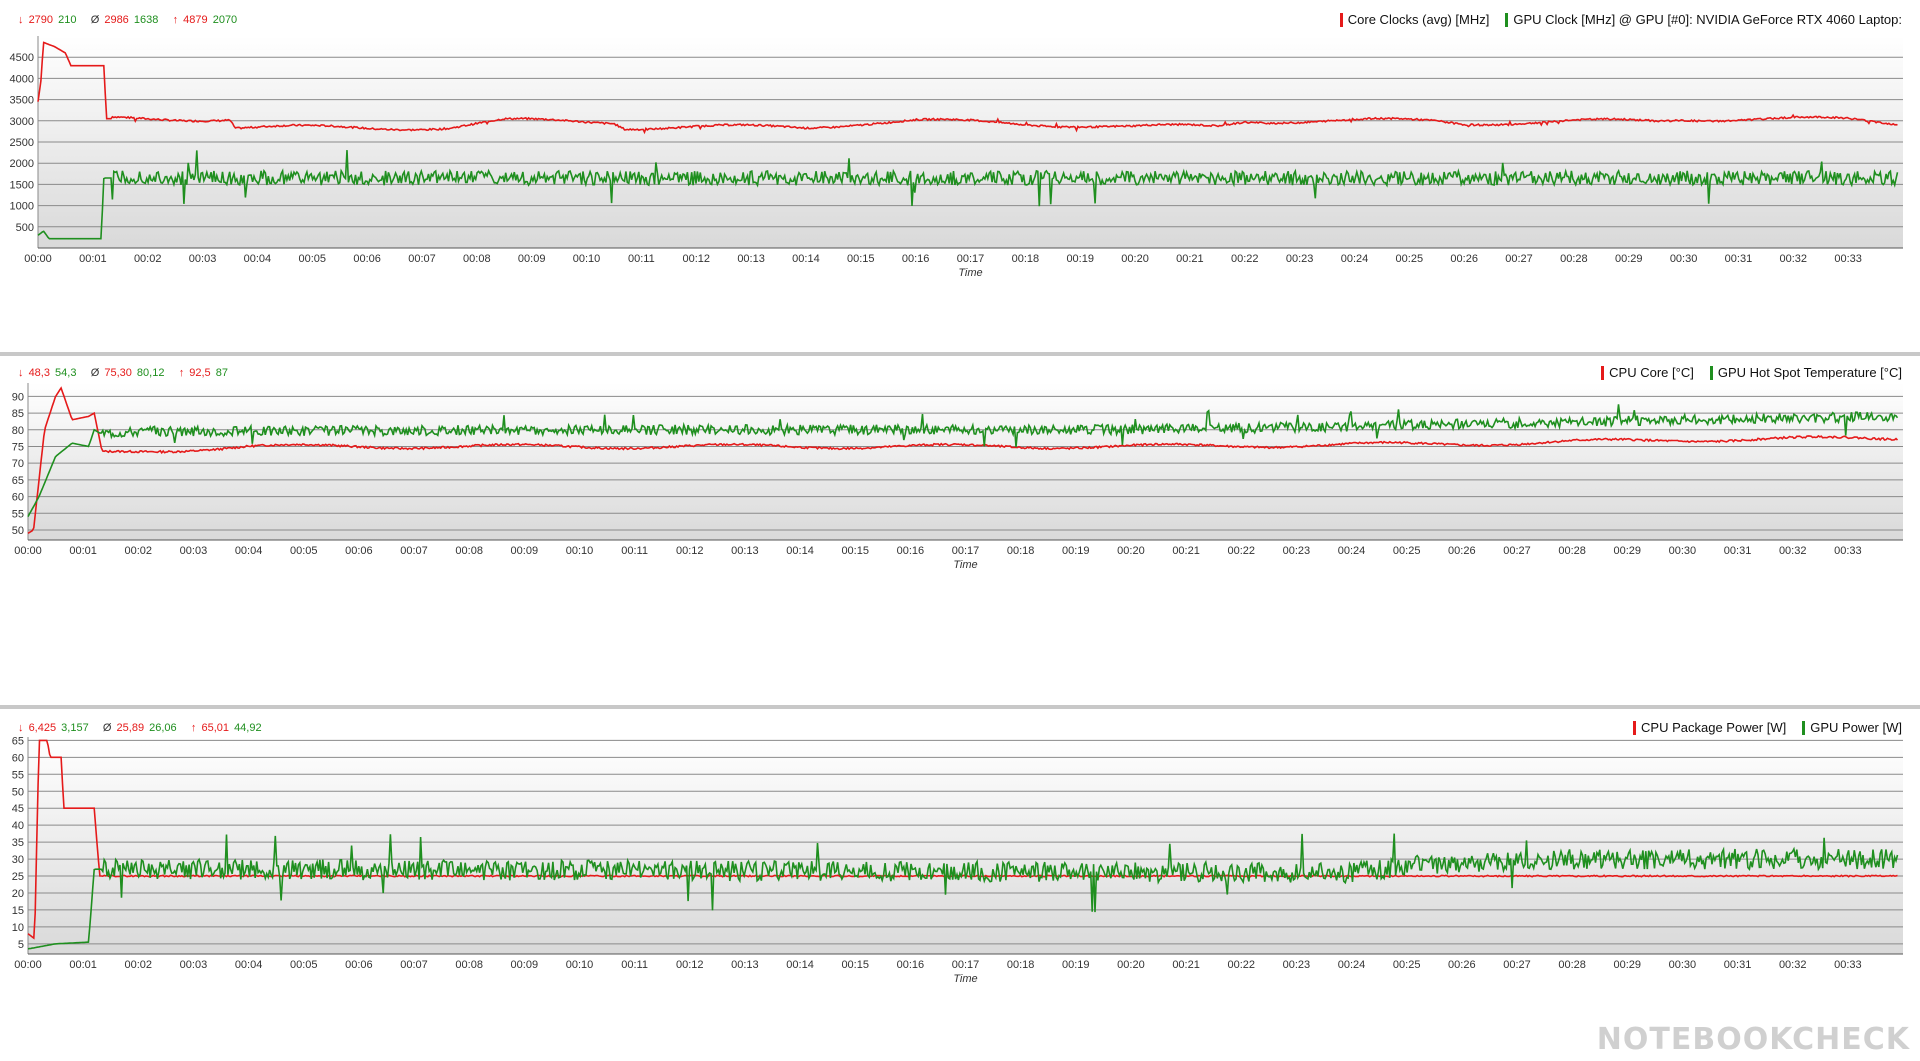  What do you see at coordinates (193, 728) in the screenshot?
I see `max-arrow: ↑` at bounding box center [193, 728].